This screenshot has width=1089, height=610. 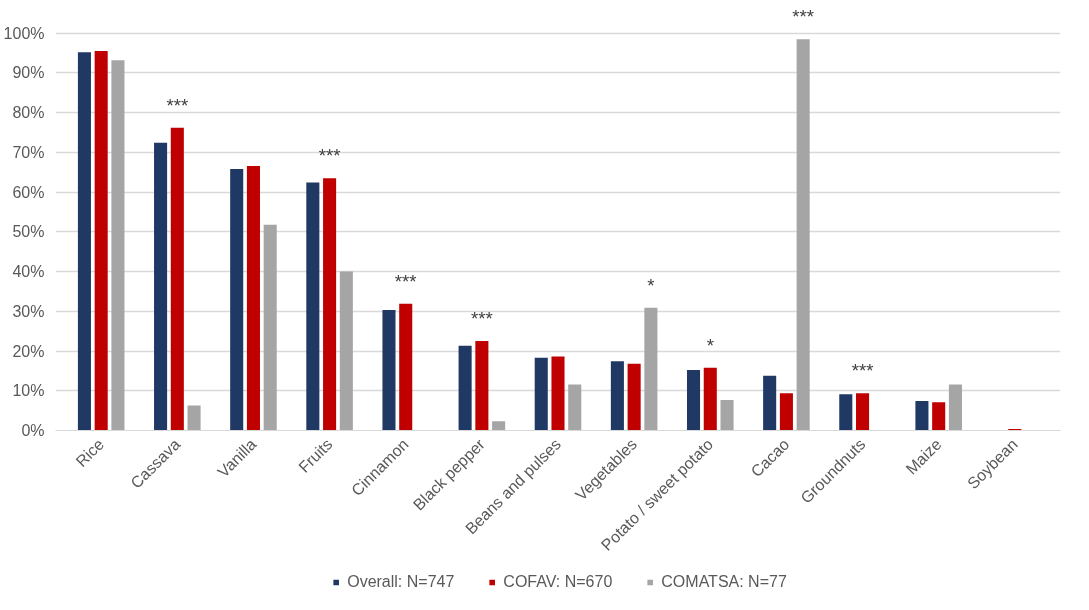 What do you see at coordinates (28, 311) in the screenshot?
I see `y-tick-label: 30%` at bounding box center [28, 311].